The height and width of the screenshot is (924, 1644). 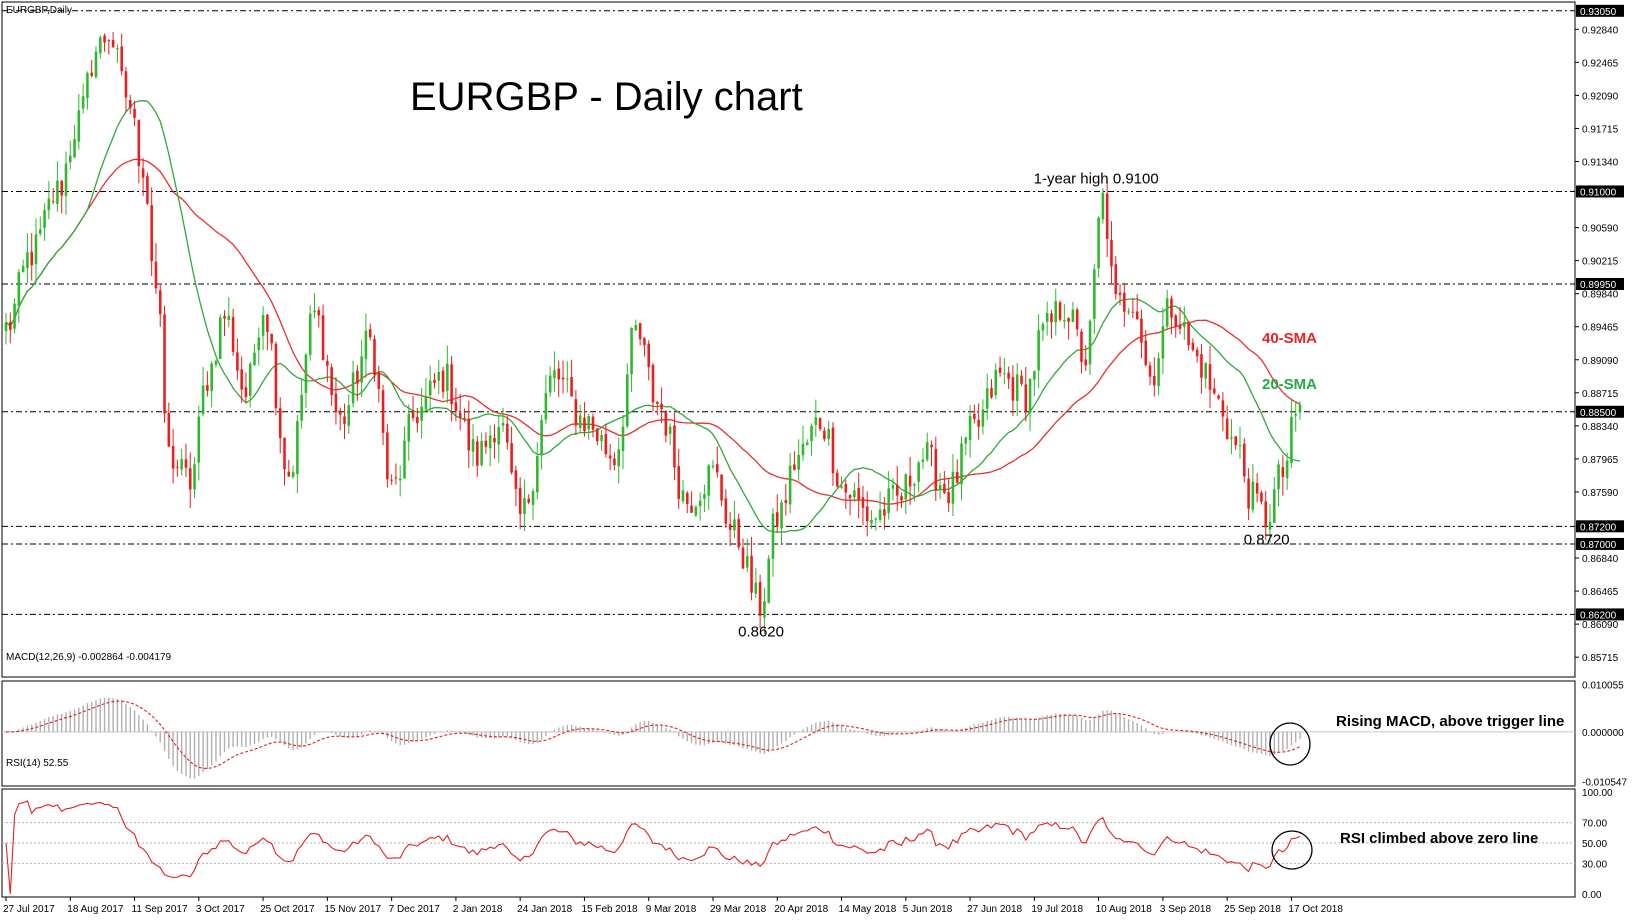 I want to click on rsi-tick-label: 30.00, so click(x=1594, y=864).